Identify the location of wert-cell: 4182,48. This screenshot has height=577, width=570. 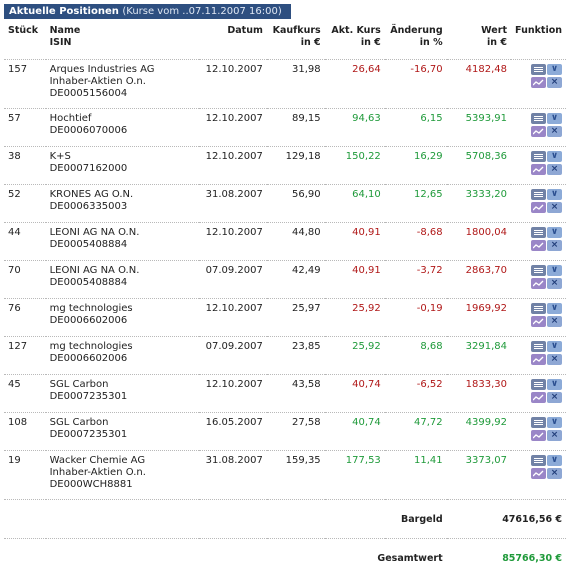
(479, 84).